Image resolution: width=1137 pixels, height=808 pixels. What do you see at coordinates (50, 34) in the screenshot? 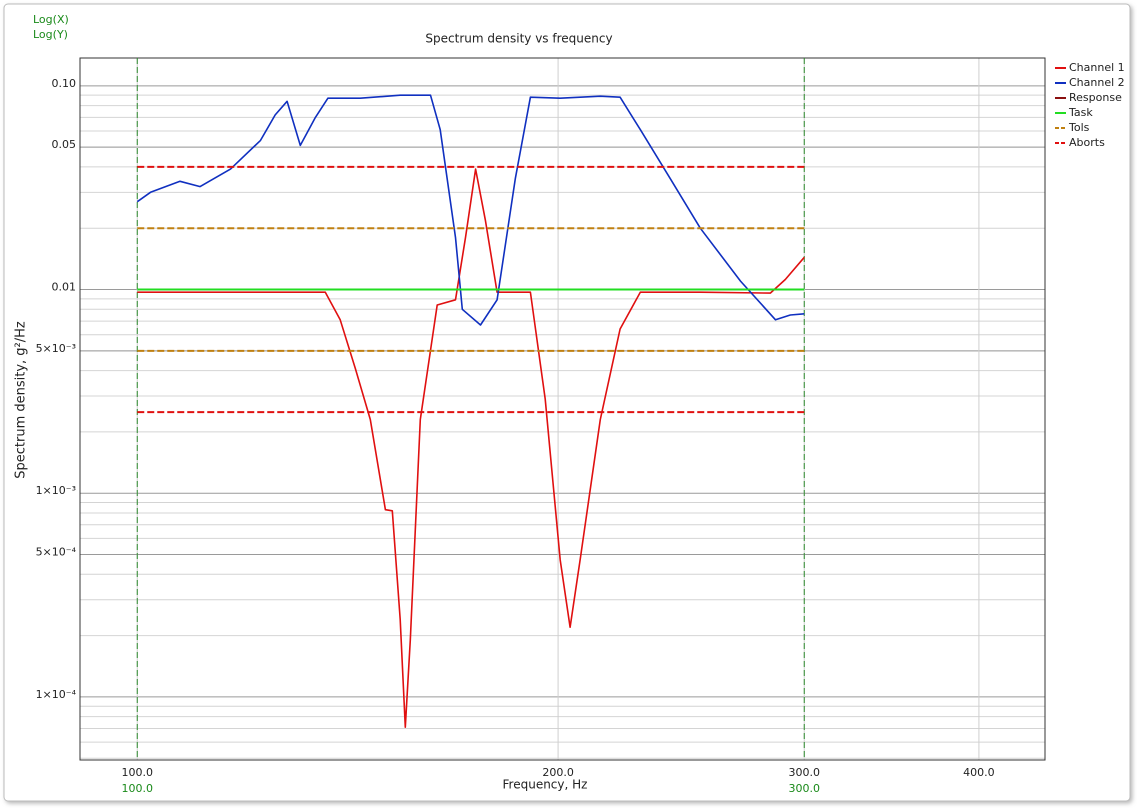
I see `log-y-note: Log(Y)` at bounding box center [50, 34].